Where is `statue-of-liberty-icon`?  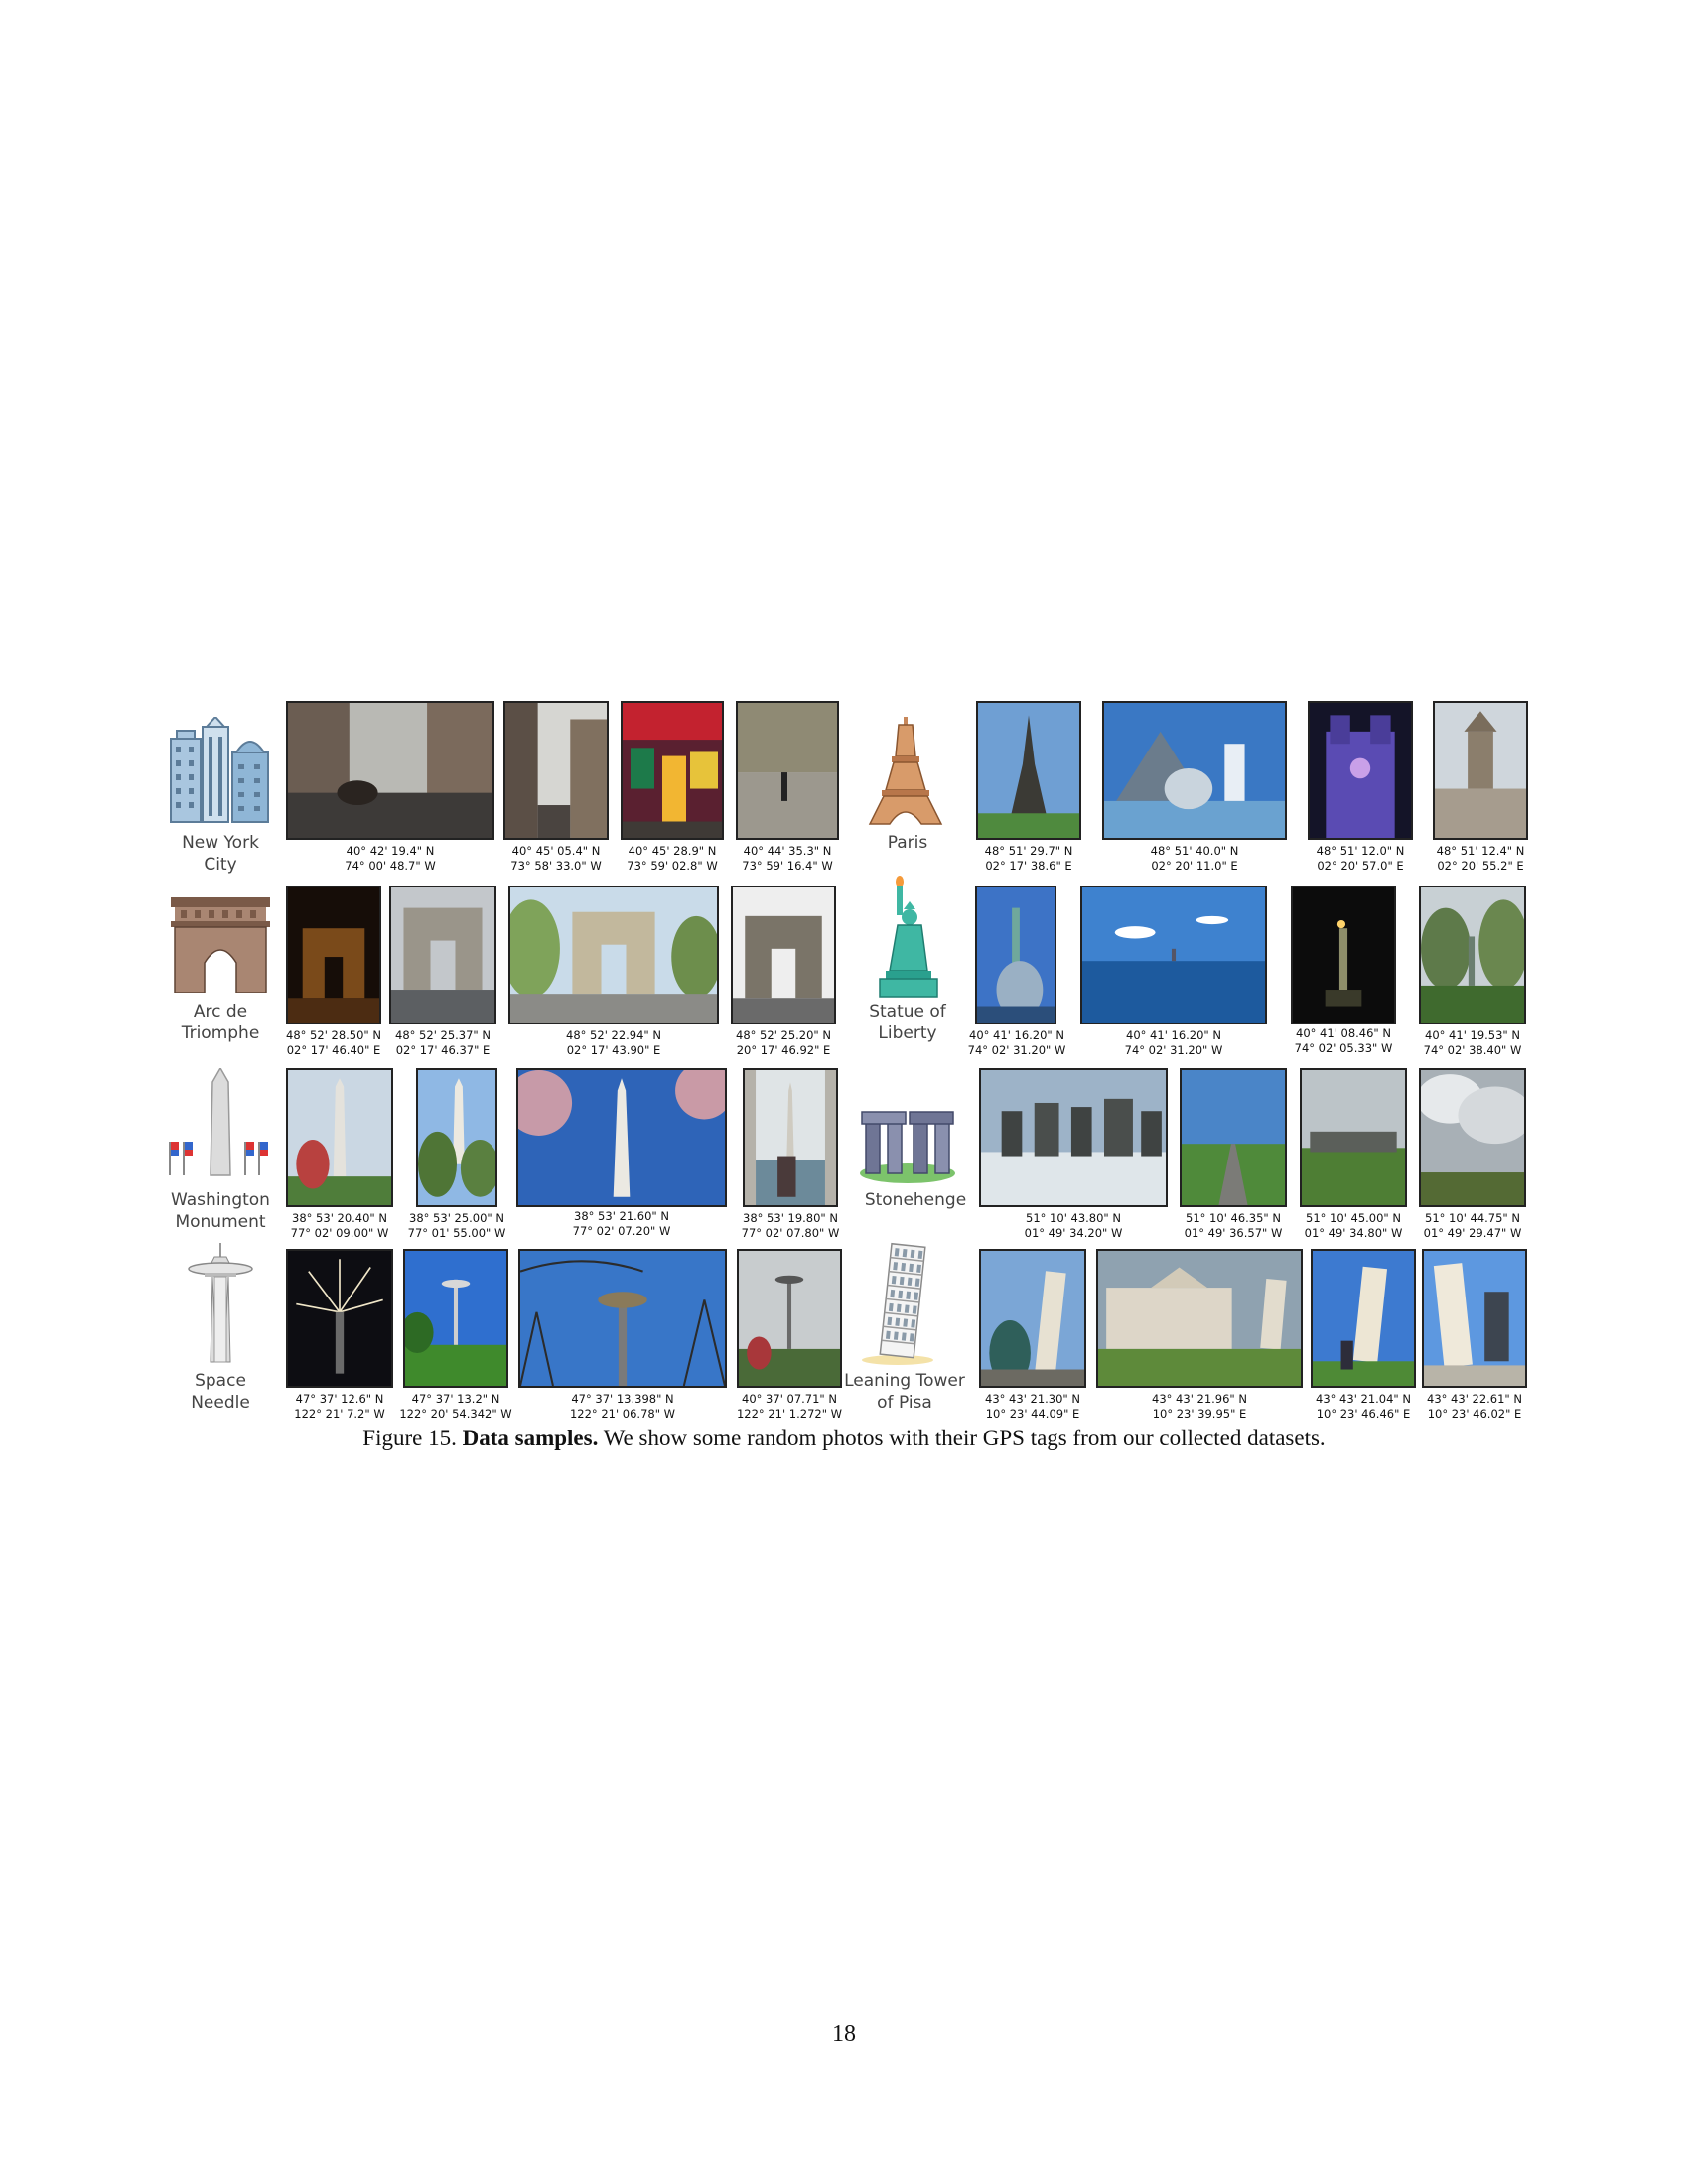
statue-of-liberty-icon is located at coordinates (907, 937).